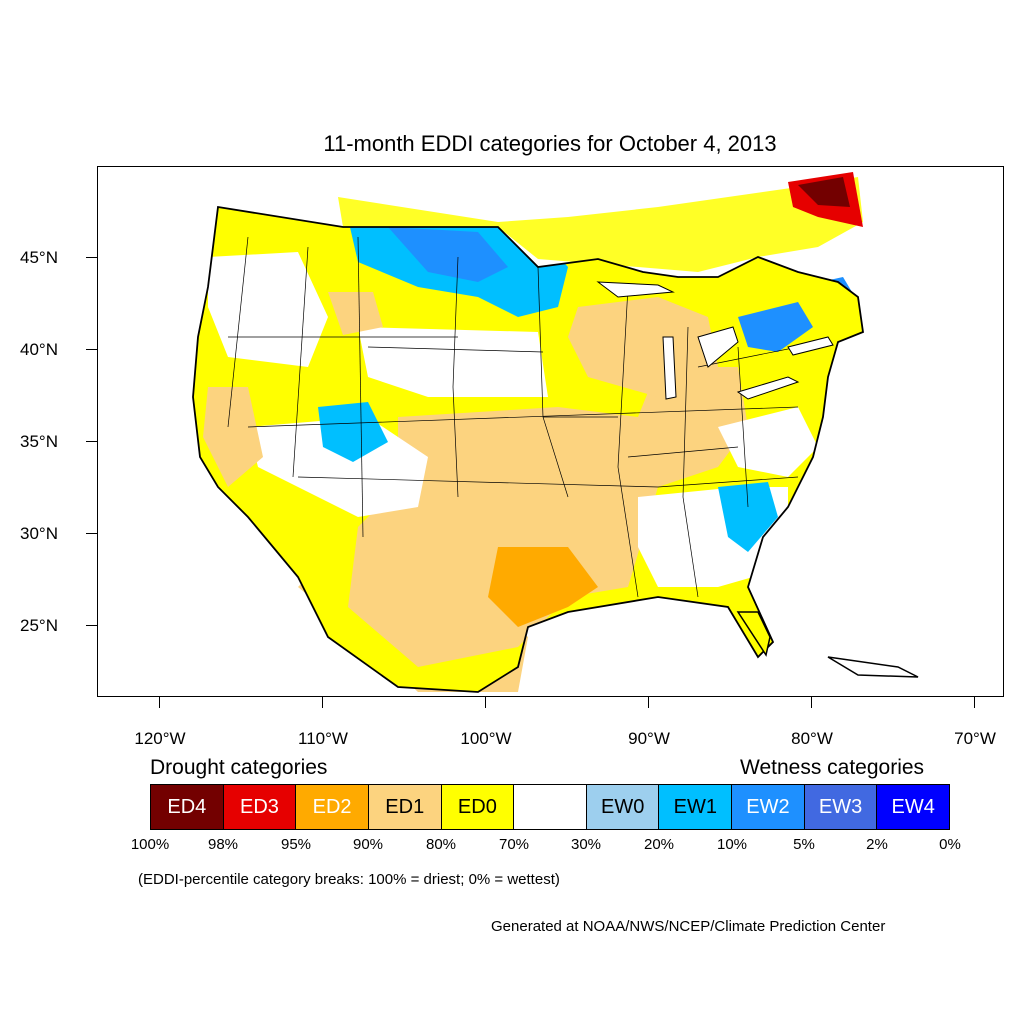 This screenshot has width=1024, height=1024. I want to click on legend-label-ew1: EW1, so click(695, 806).